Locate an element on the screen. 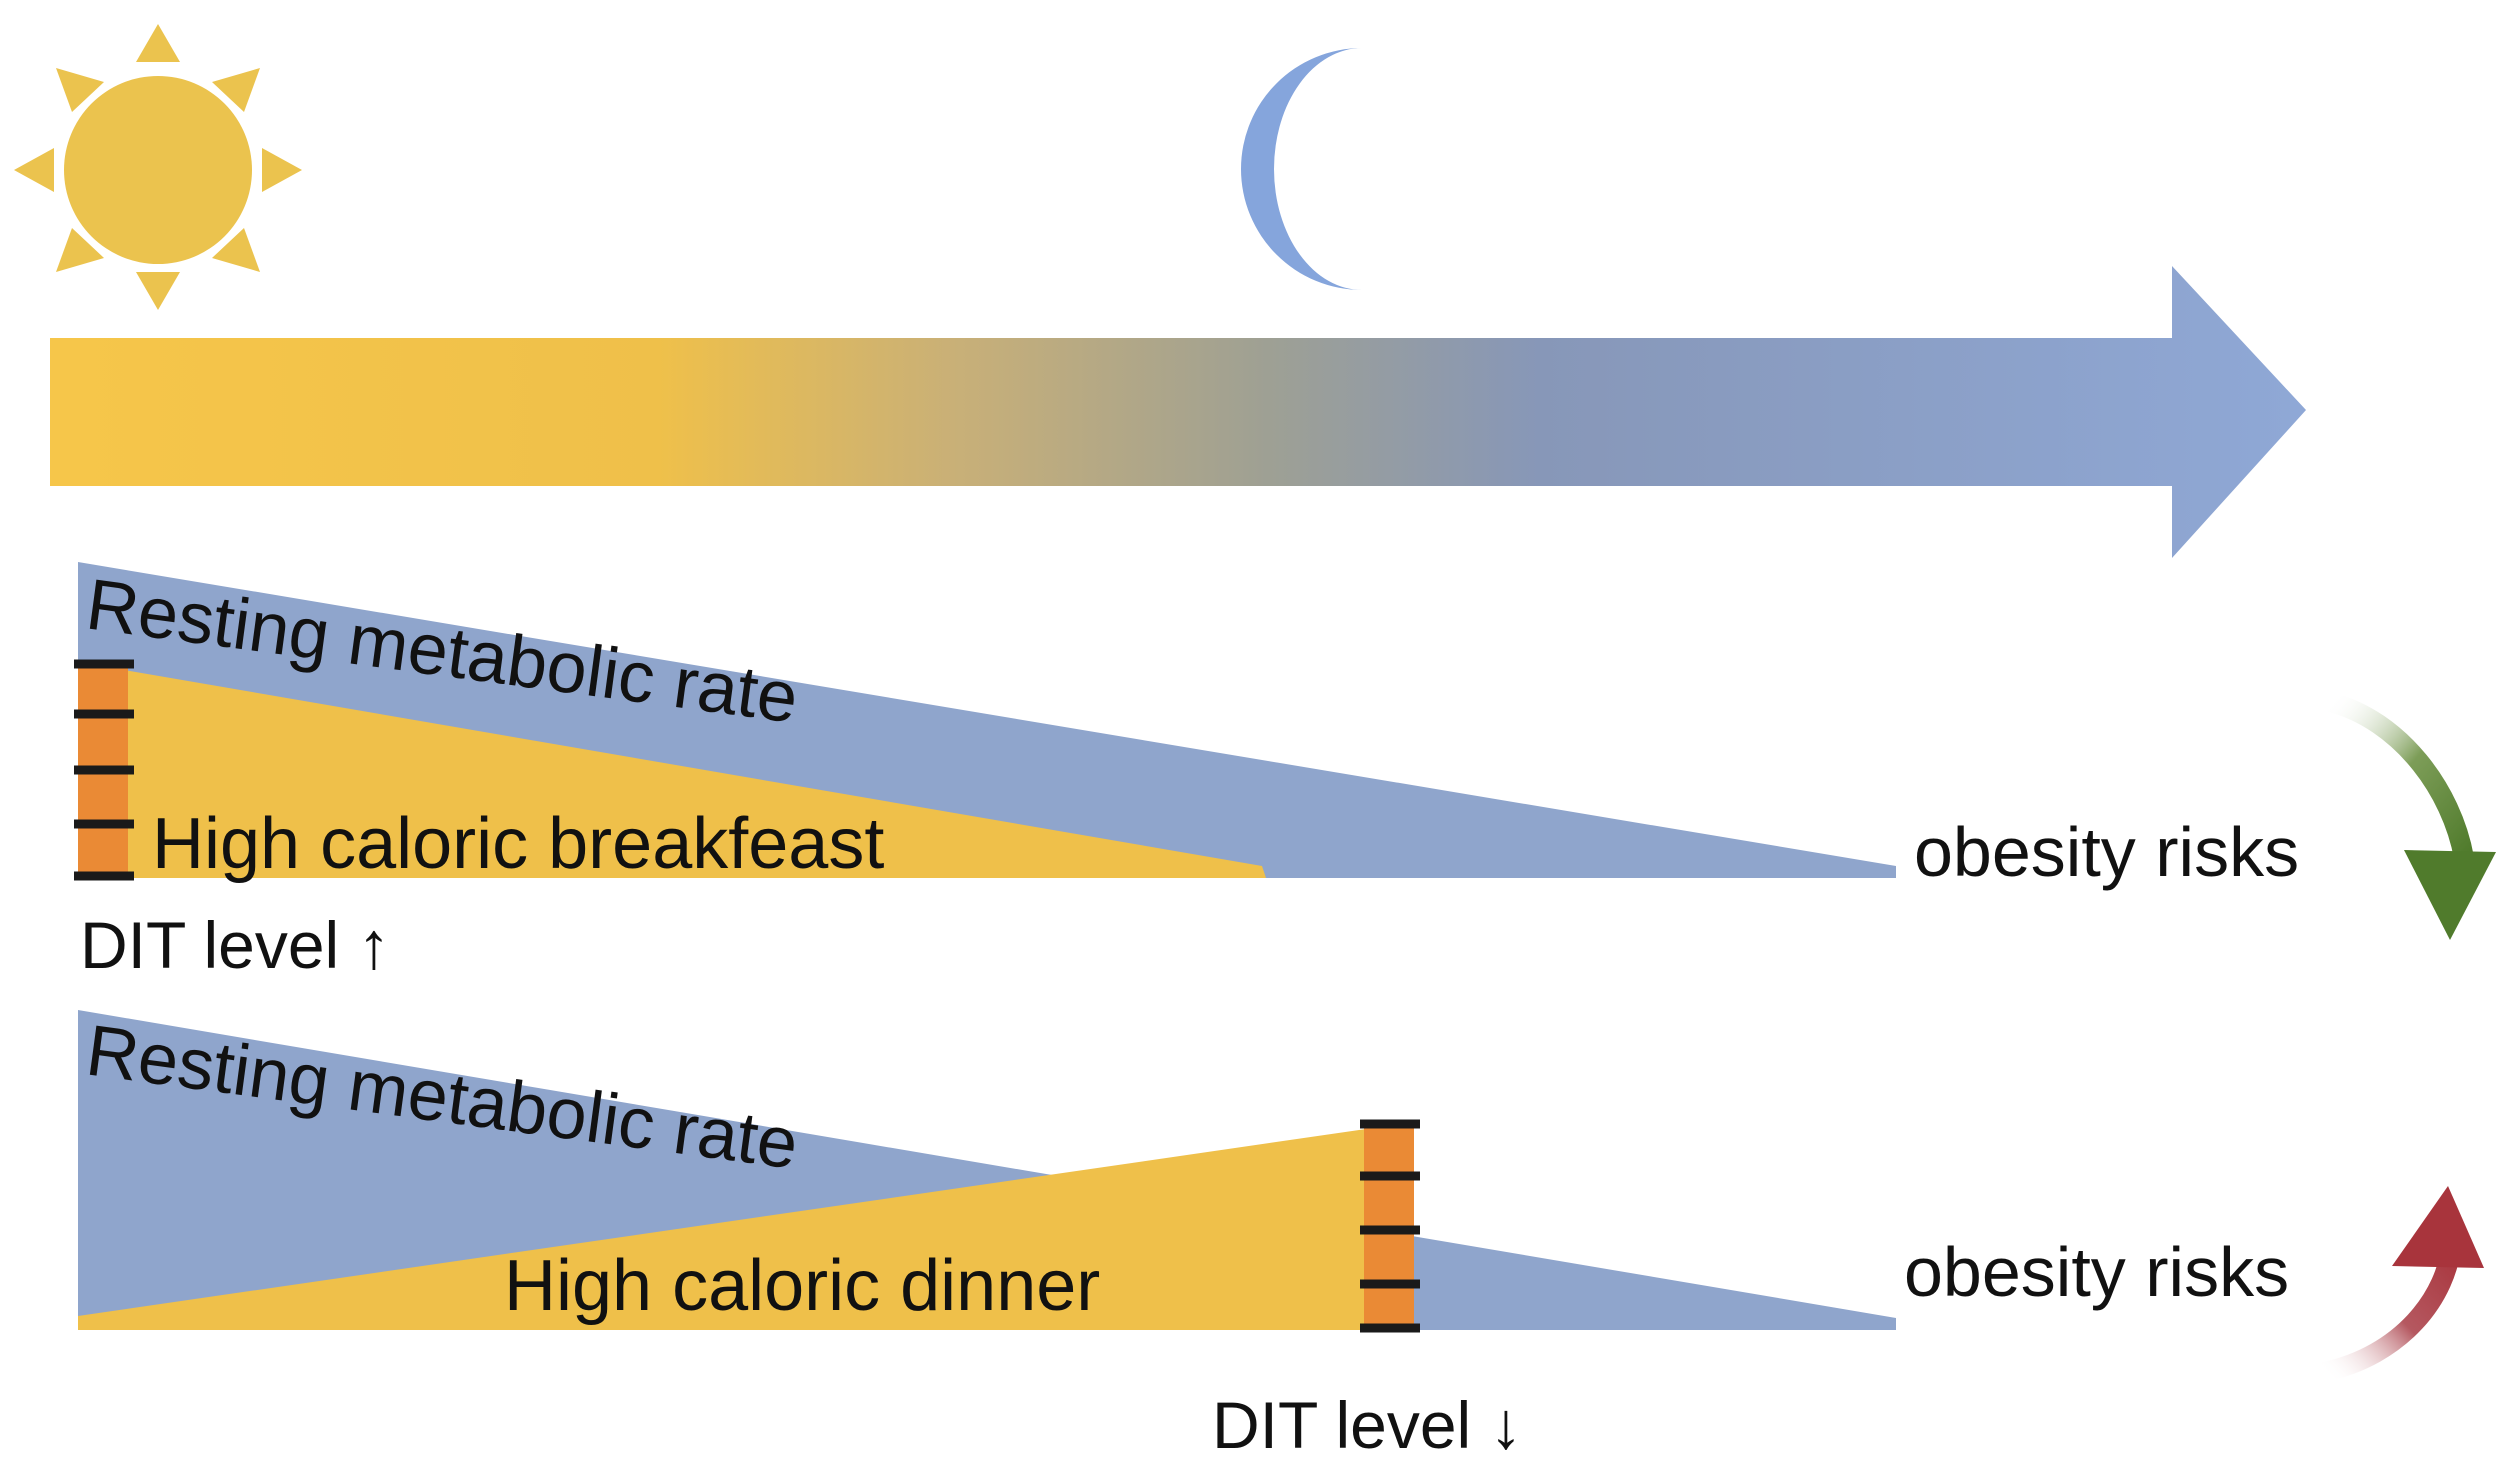  moon-icon is located at coordinates (1301, 169).